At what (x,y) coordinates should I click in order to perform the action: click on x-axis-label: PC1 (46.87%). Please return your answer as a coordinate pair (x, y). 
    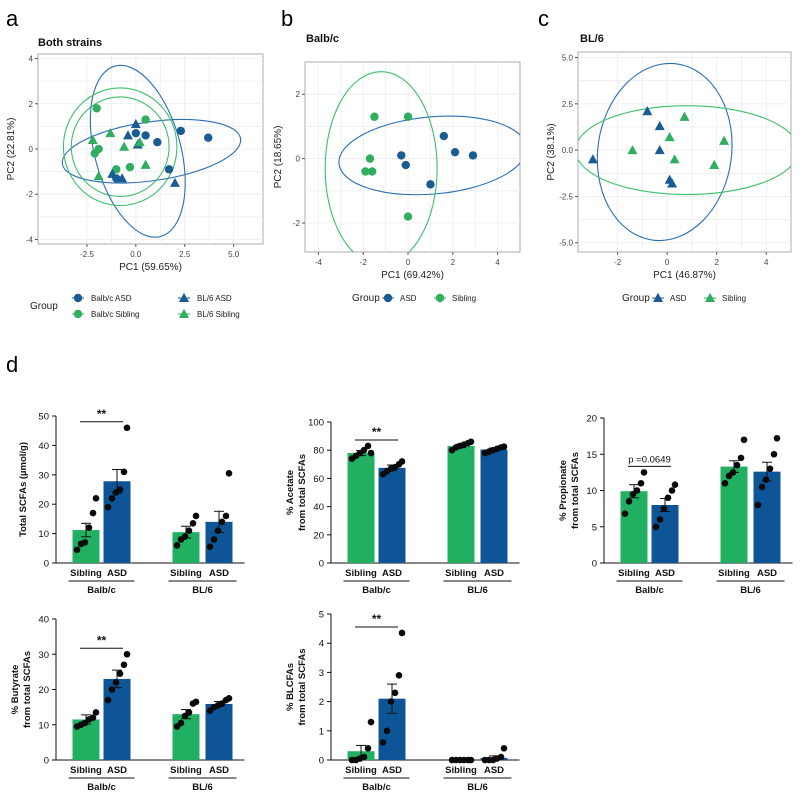
    Looking at the image, I should click on (684, 275).